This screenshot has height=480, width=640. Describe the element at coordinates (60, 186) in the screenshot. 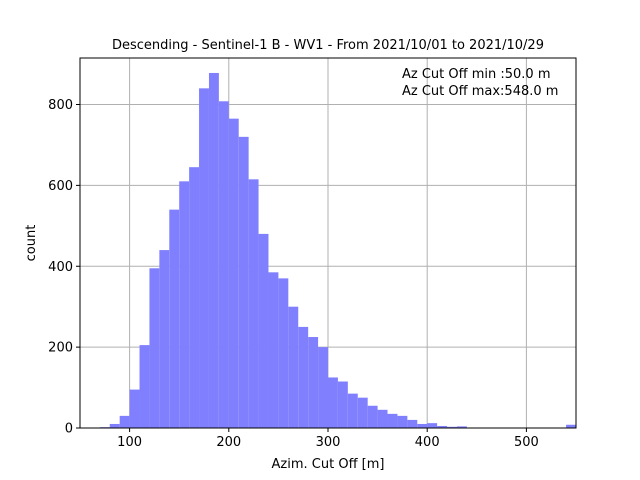

I see `y-tick-label: 600` at that location.